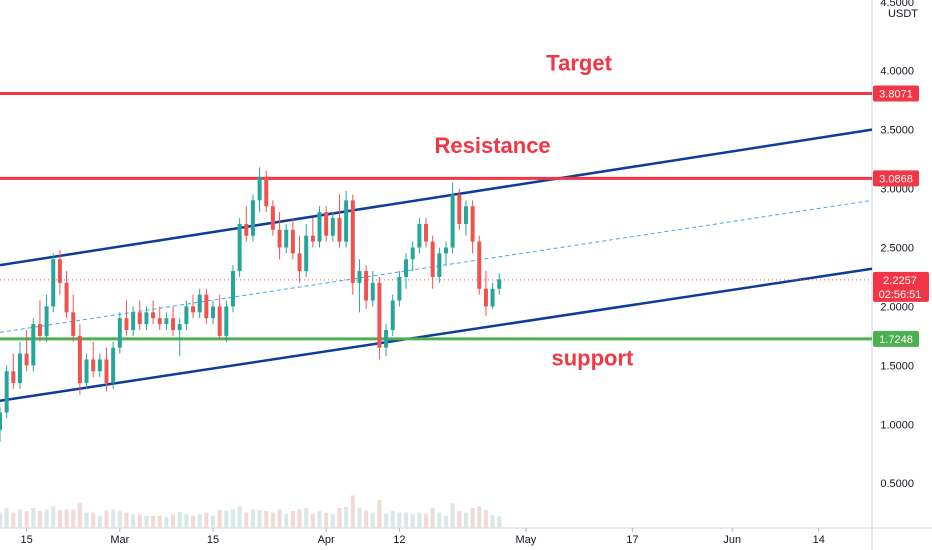 The image size is (932, 550). What do you see at coordinates (897, 249) in the screenshot?
I see `y-tick-label: 2.5000` at bounding box center [897, 249].